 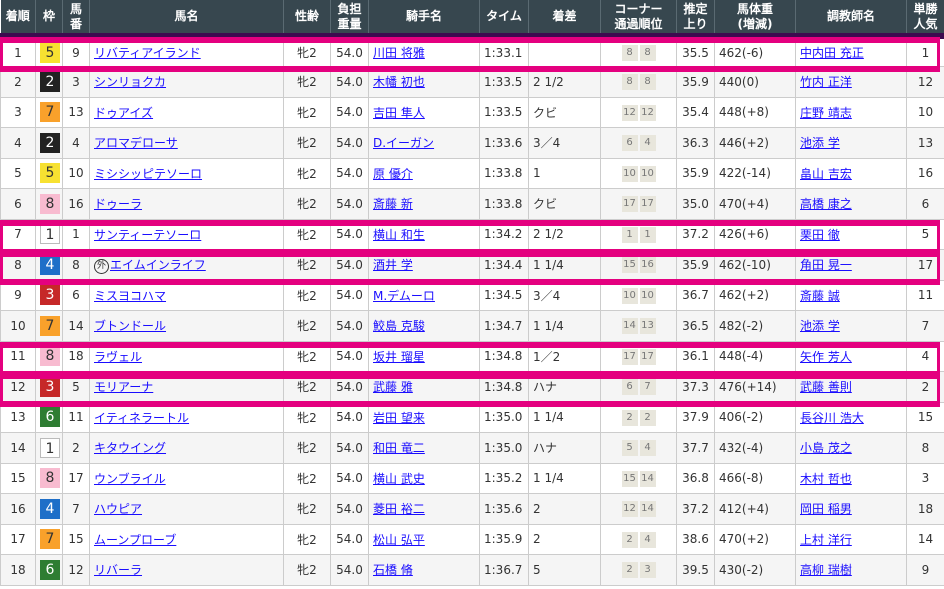 I want to click on horse-name-link: シンリョクカ, so click(x=130, y=82).